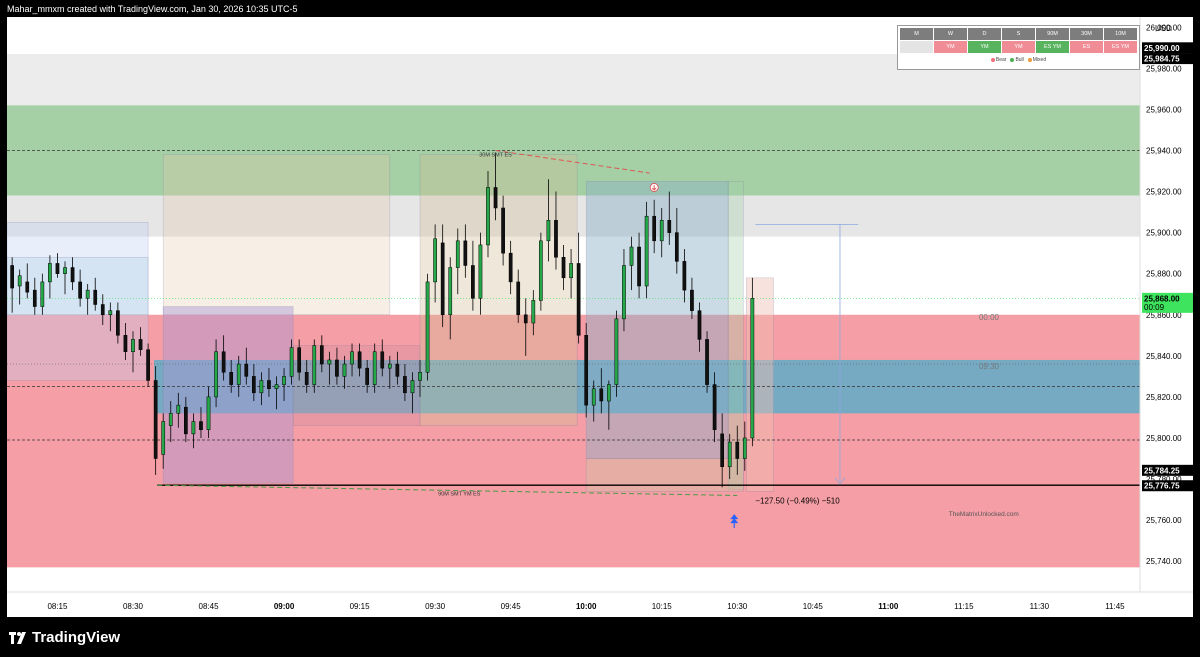 The height and width of the screenshot is (657, 1200). Describe the element at coordinates (600, 637) in the screenshot. I see `bottom-bar: TradingView` at that location.